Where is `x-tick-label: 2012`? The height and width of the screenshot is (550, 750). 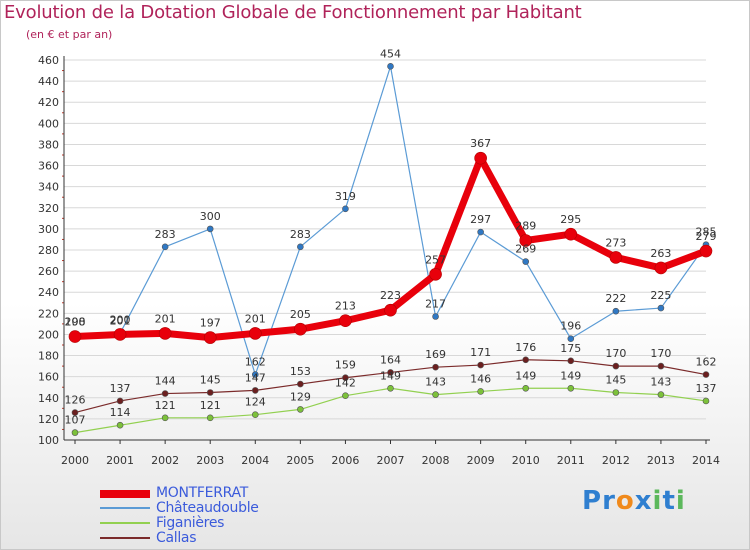 x-tick-label: 2012 is located at coordinates (616, 460).